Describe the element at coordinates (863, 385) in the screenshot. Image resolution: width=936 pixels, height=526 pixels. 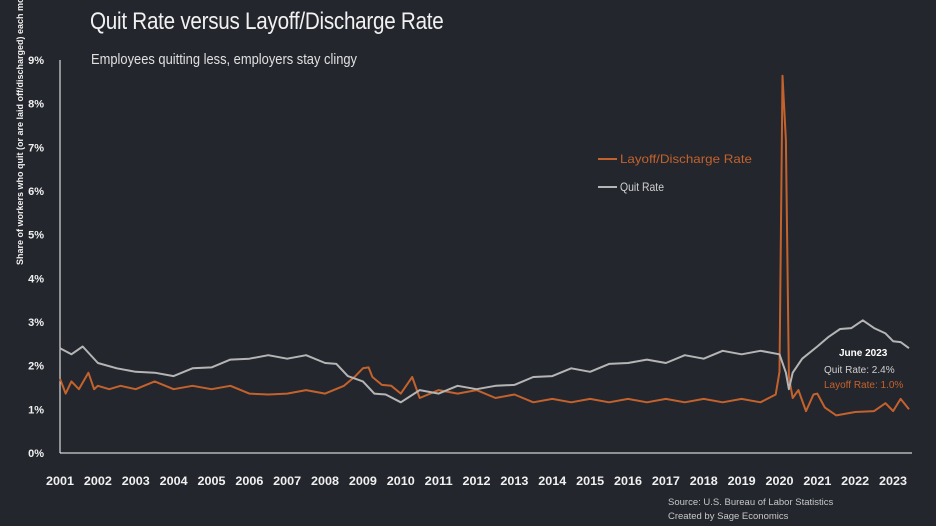
I see `annotation-layoff-rate: Layoff Rate: 1.0%` at that location.